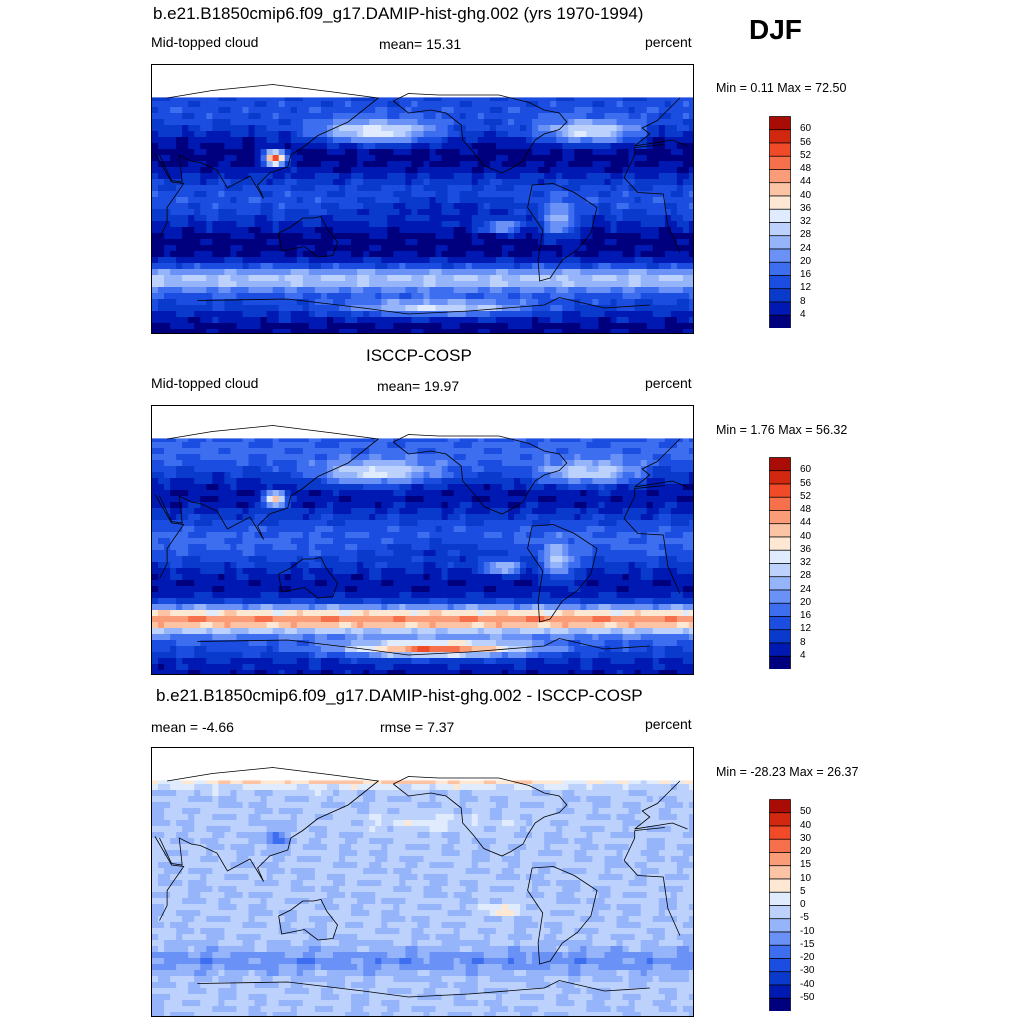 The width and height of the screenshot is (1024, 1024). I want to click on panel2-title: ISCCP-COSP, so click(419, 355).